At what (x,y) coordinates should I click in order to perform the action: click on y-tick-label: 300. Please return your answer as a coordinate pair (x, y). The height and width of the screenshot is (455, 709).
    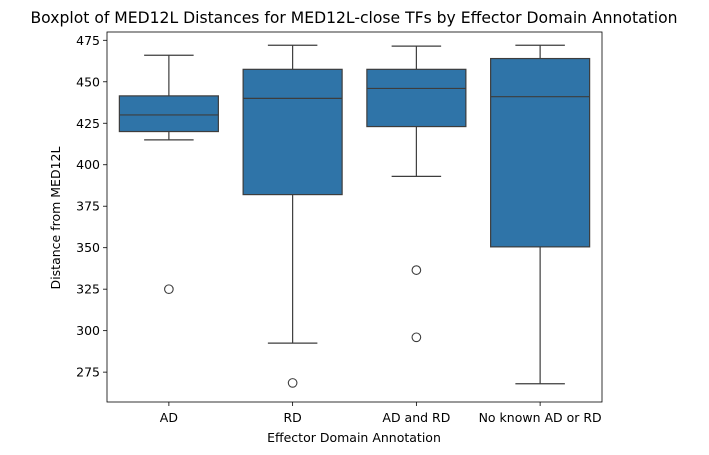
    Looking at the image, I should click on (88, 330).